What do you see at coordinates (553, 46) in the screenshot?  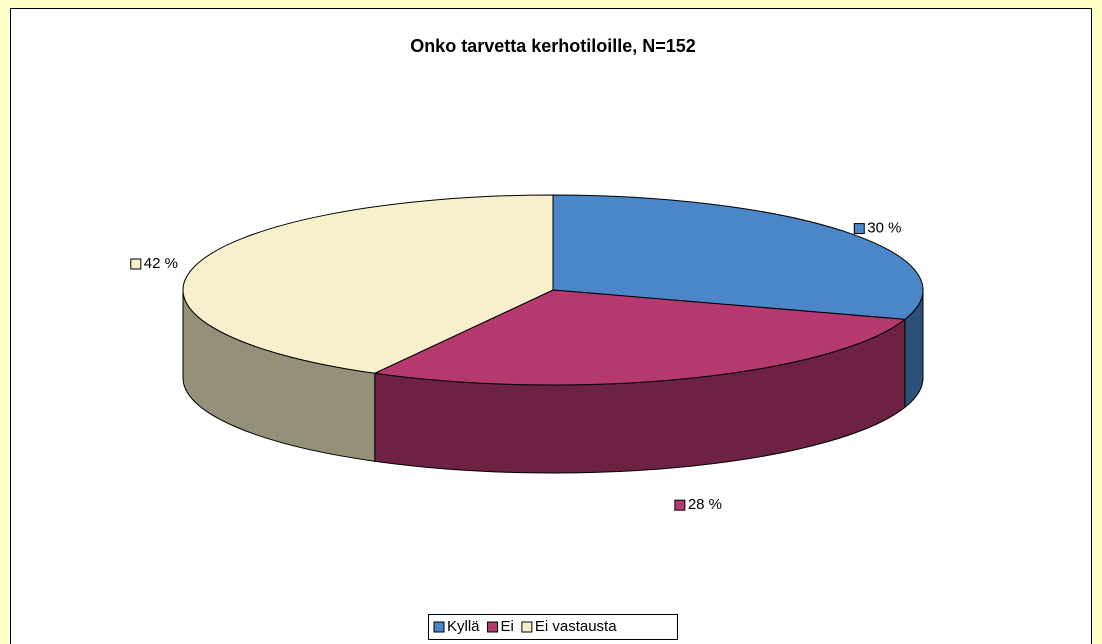 I see `chart-title: Onko tarvetta kerhotiloille, N=152` at bounding box center [553, 46].